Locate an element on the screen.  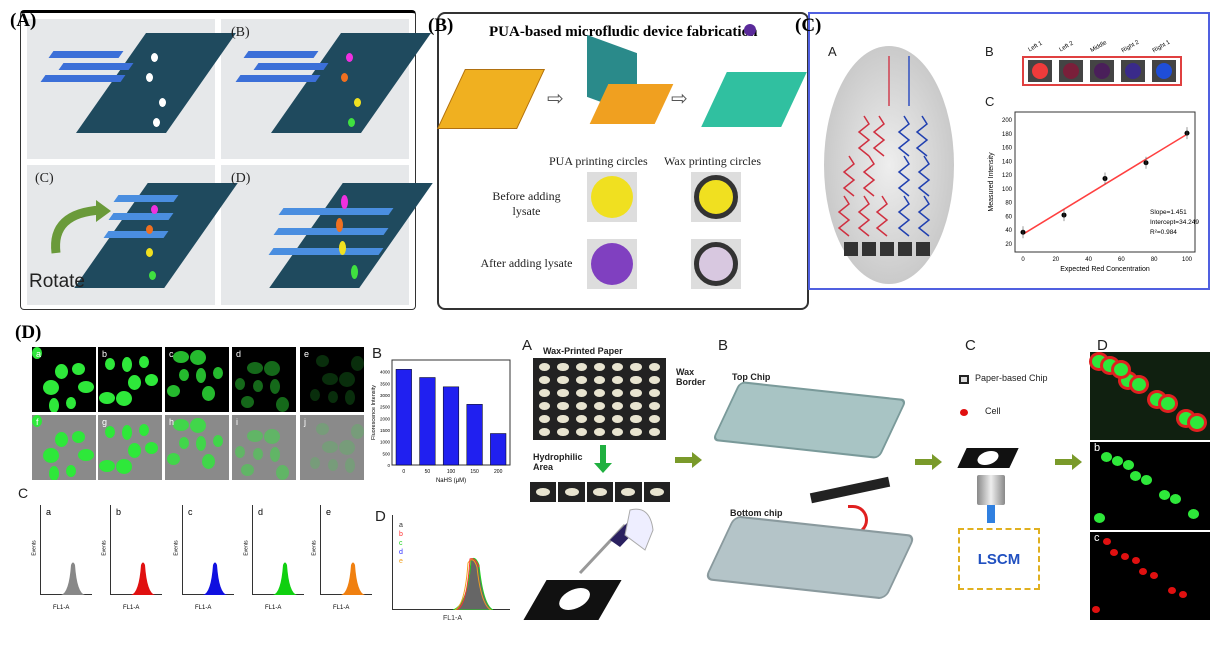
sub-label-b: B is located at coordinates (377, 353).